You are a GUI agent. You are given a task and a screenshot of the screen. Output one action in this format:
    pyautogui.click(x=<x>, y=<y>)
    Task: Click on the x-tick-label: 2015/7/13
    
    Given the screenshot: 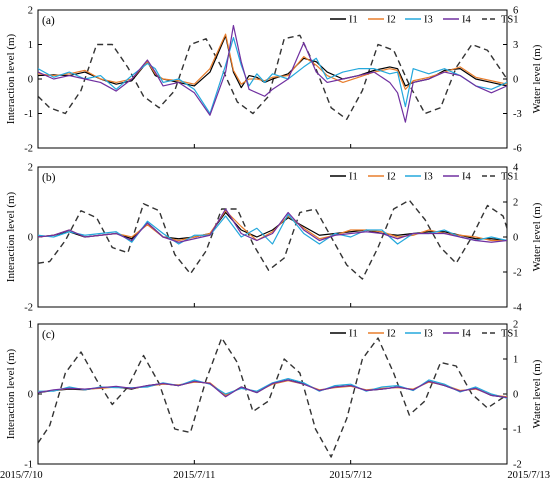 What is the action you would take?
    pyautogui.click(x=528, y=475)
    